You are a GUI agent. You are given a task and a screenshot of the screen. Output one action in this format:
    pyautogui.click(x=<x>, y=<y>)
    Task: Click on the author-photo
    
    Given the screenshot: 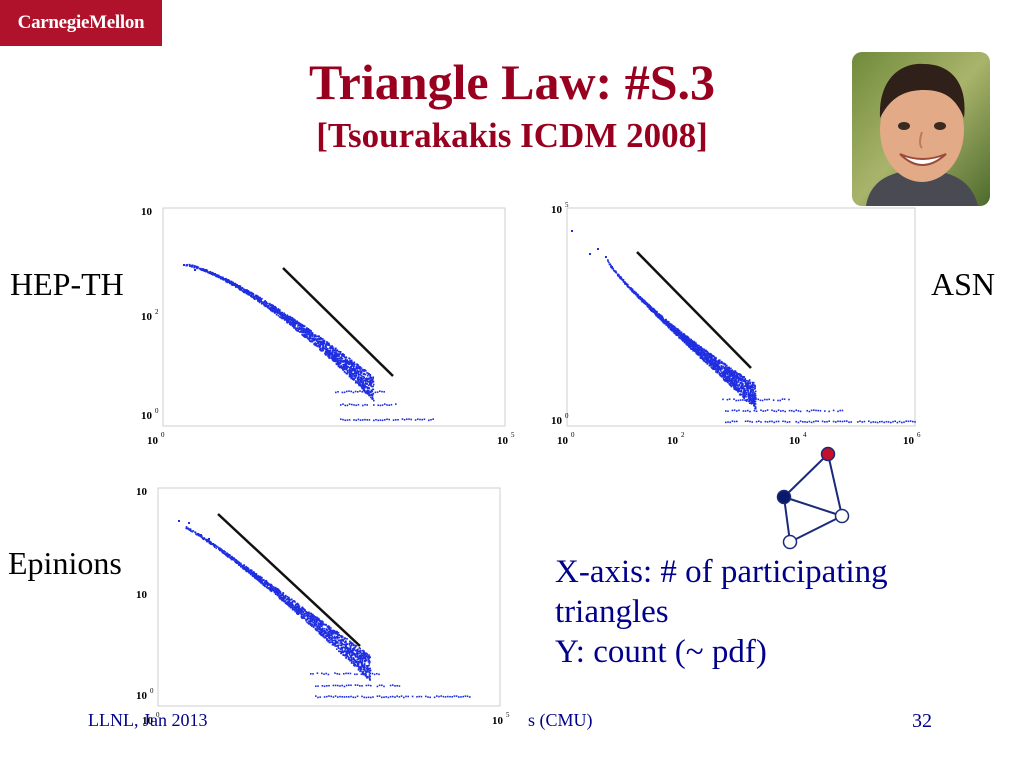 What is the action you would take?
    pyautogui.click(x=921, y=129)
    